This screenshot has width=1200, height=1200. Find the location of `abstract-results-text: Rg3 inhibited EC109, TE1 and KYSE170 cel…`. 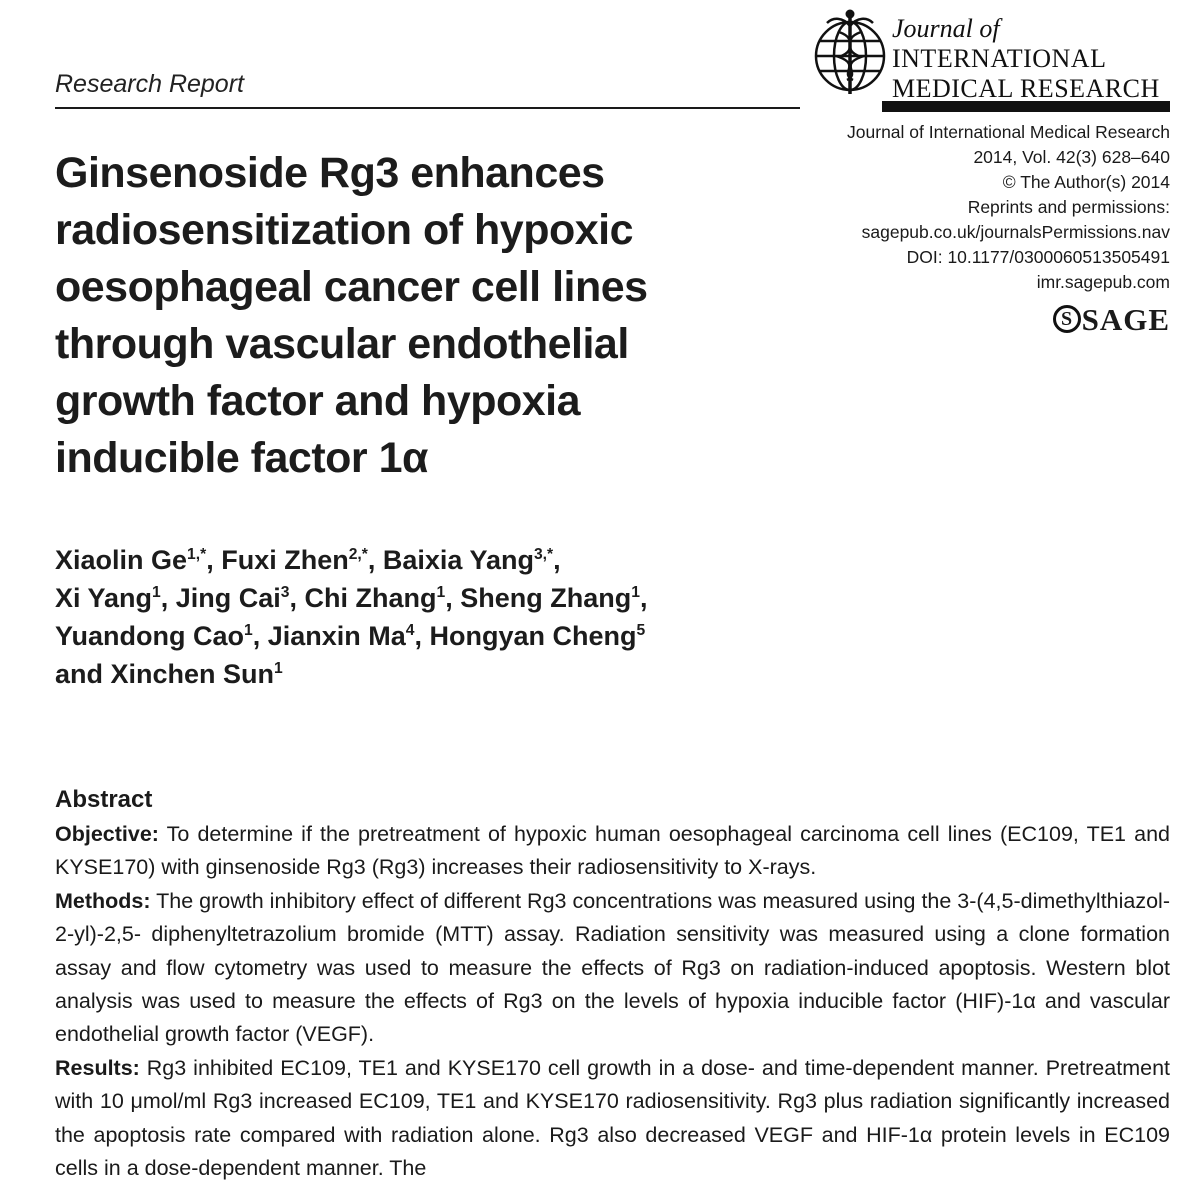

abstract-results-text: Rg3 inhibited EC109, TE1 and KYSE170 cel… is located at coordinates (612, 1118).